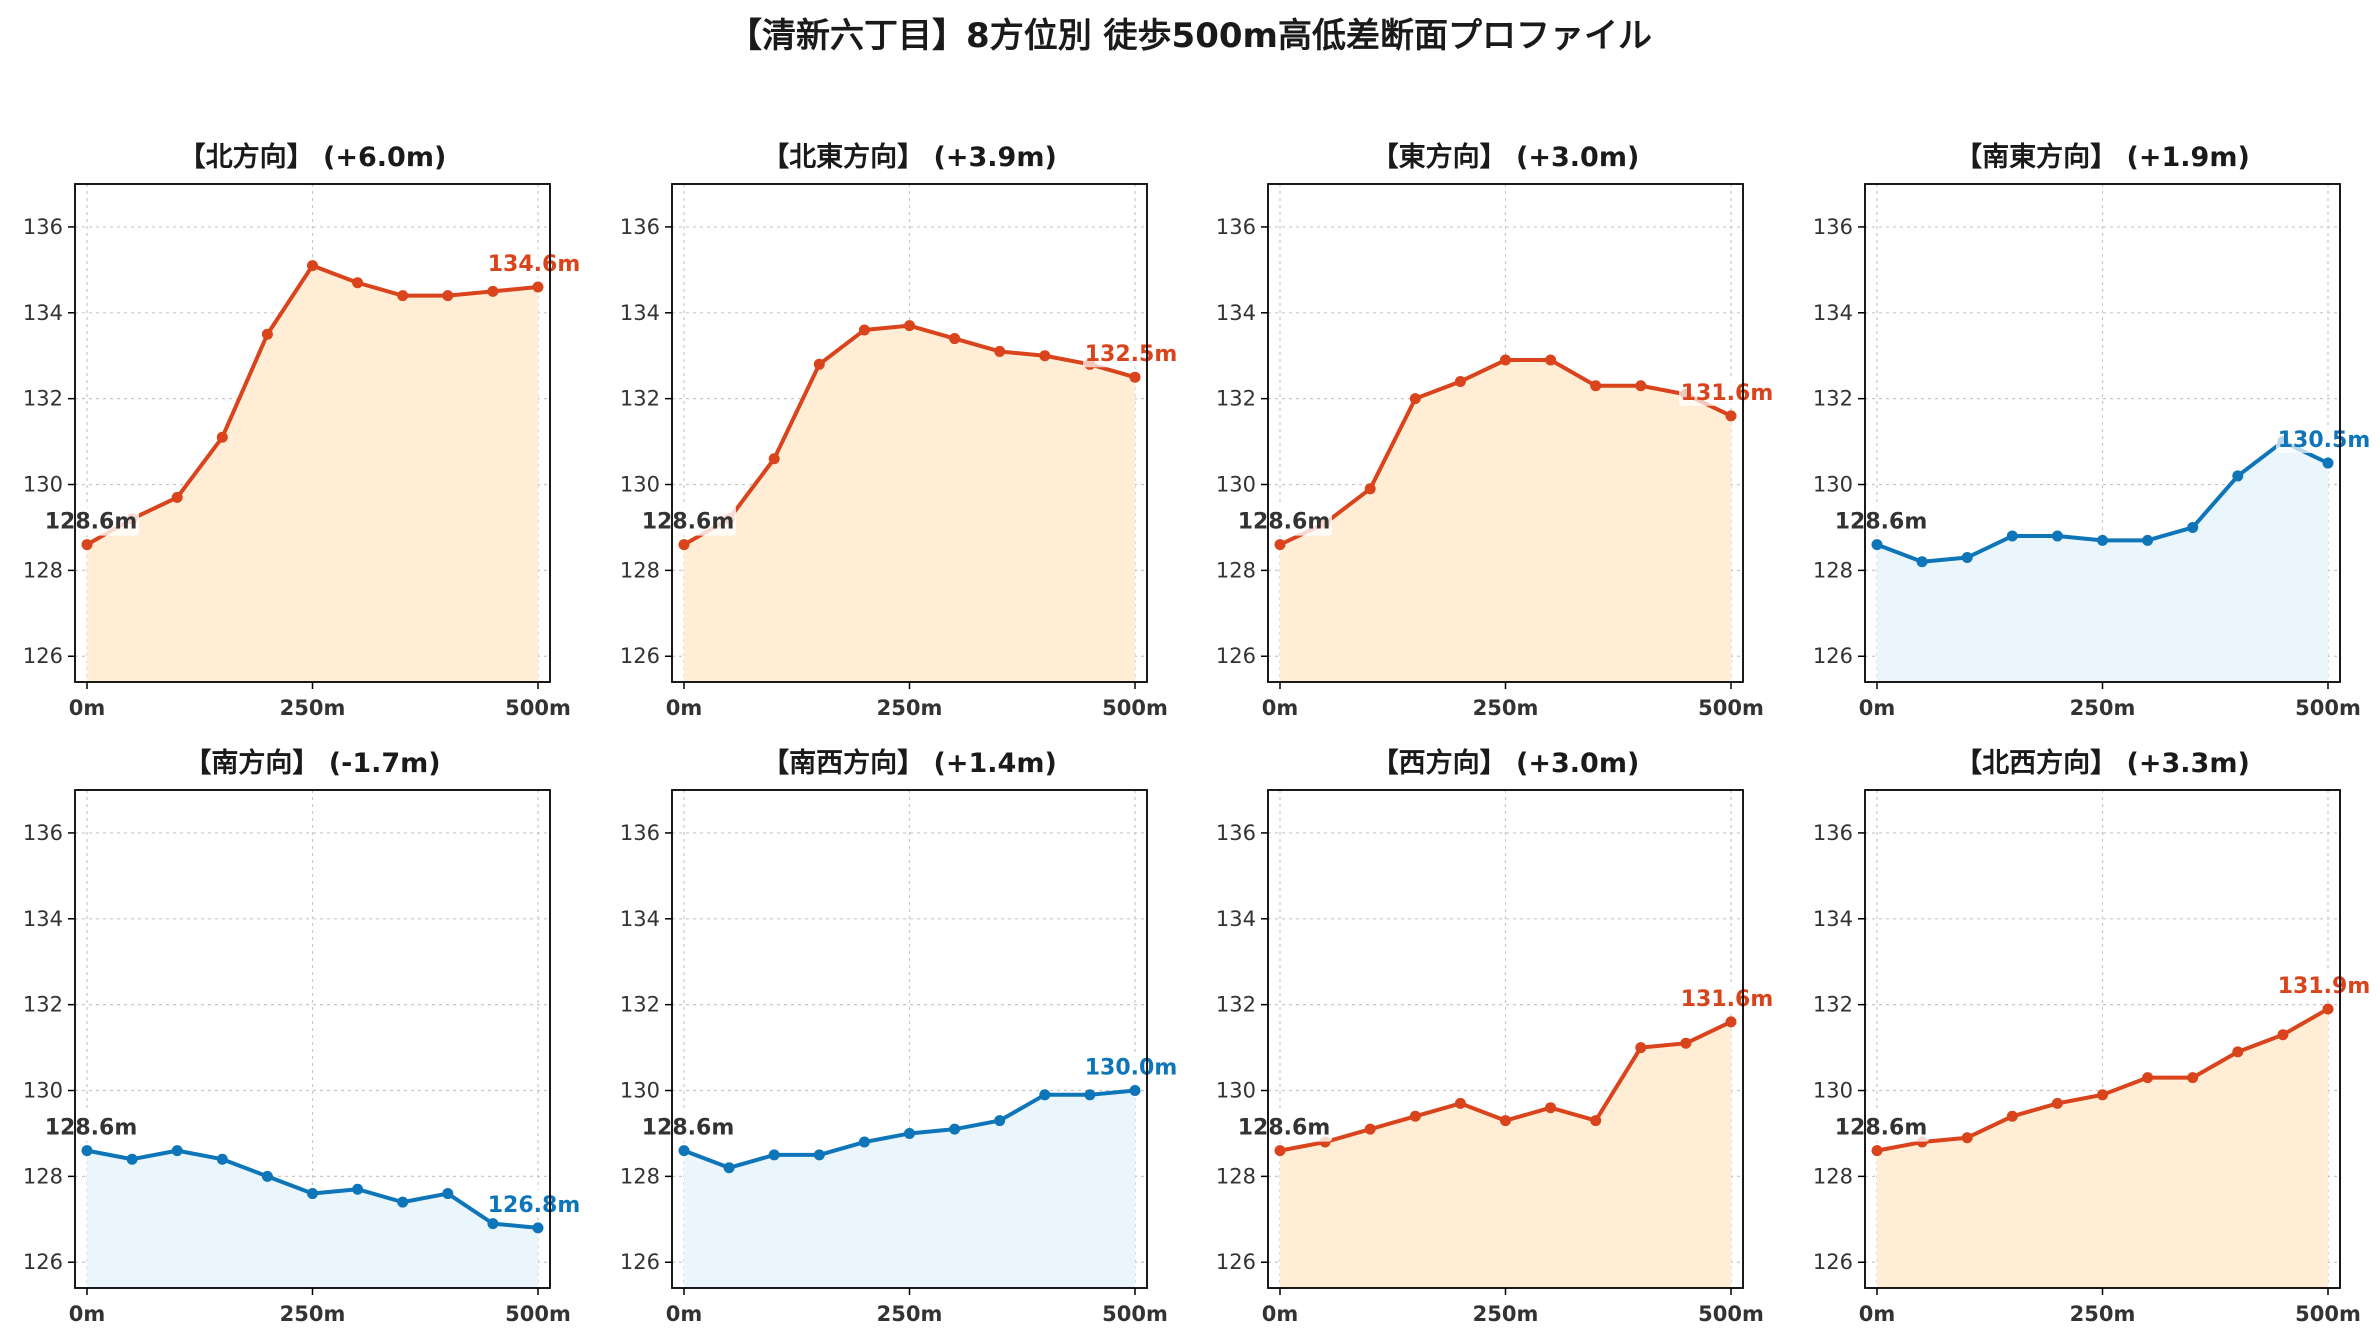  What do you see at coordinates (313, 157) in the screenshot?
I see `panel-title: 【北方向】 (+6.0m)` at bounding box center [313, 157].